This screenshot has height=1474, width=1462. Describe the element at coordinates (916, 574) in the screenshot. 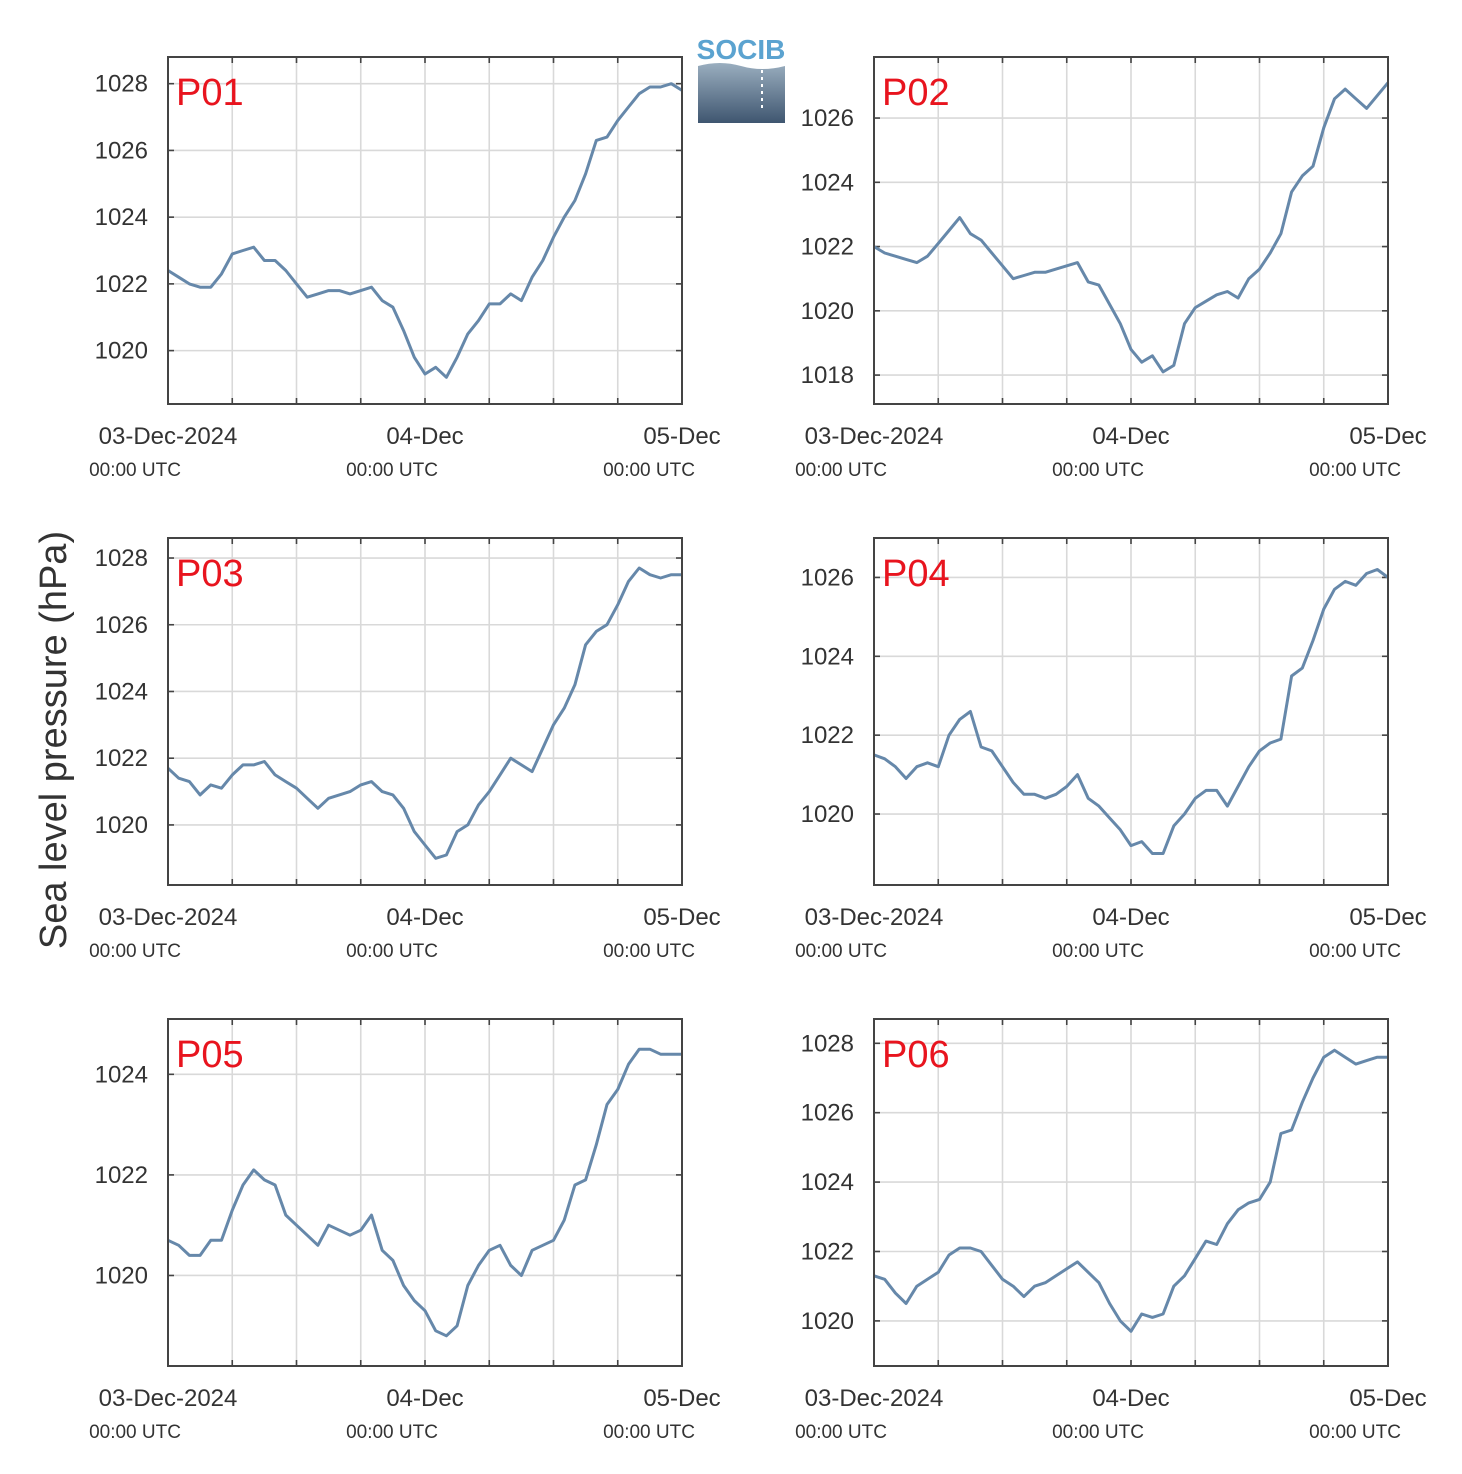

I see `panel-label: P04` at that location.